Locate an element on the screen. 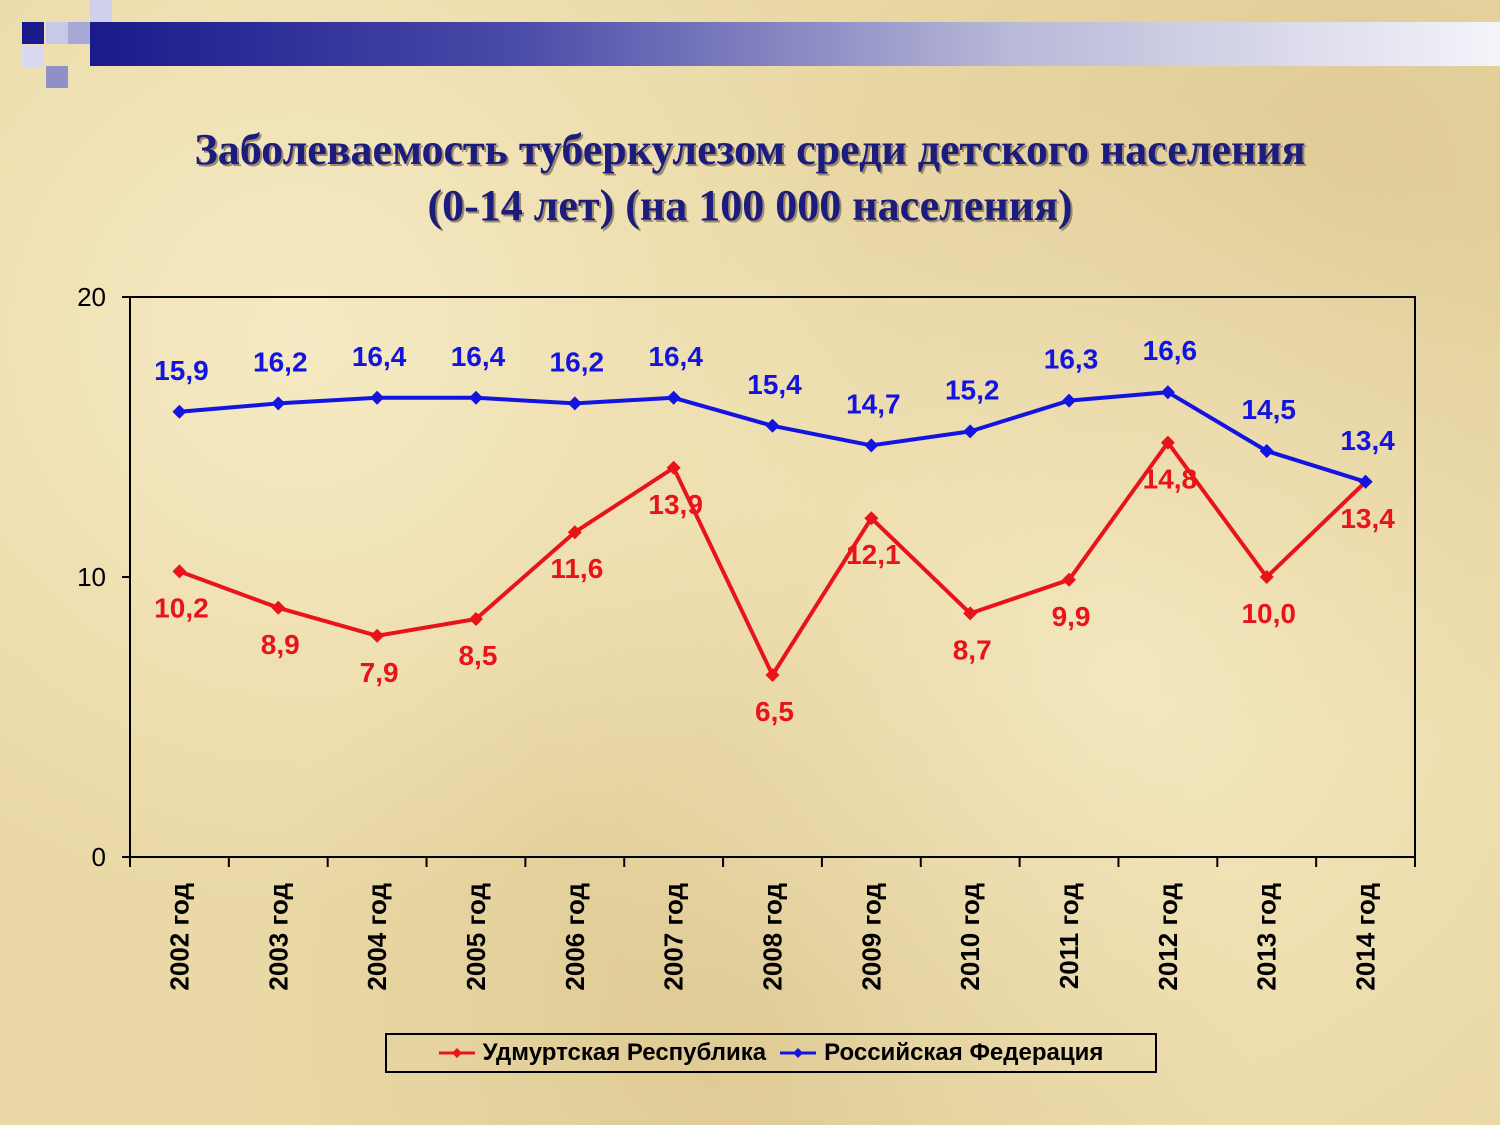 The image size is (1500, 1125). data-label-udmurtia: 7,9 is located at coordinates (379, 672).